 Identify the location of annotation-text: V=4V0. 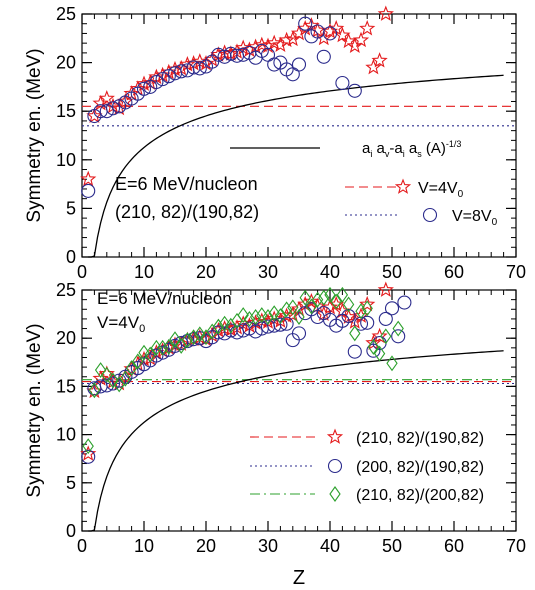
(121, 324).